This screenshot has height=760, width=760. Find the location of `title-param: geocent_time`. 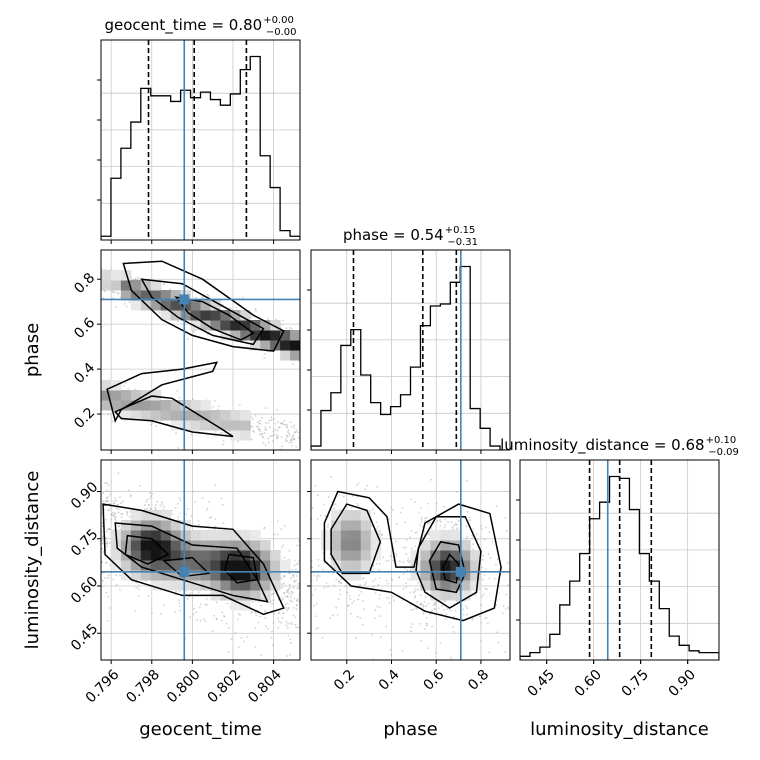

title-param: geocent_time is located at coordinates (155, 25).